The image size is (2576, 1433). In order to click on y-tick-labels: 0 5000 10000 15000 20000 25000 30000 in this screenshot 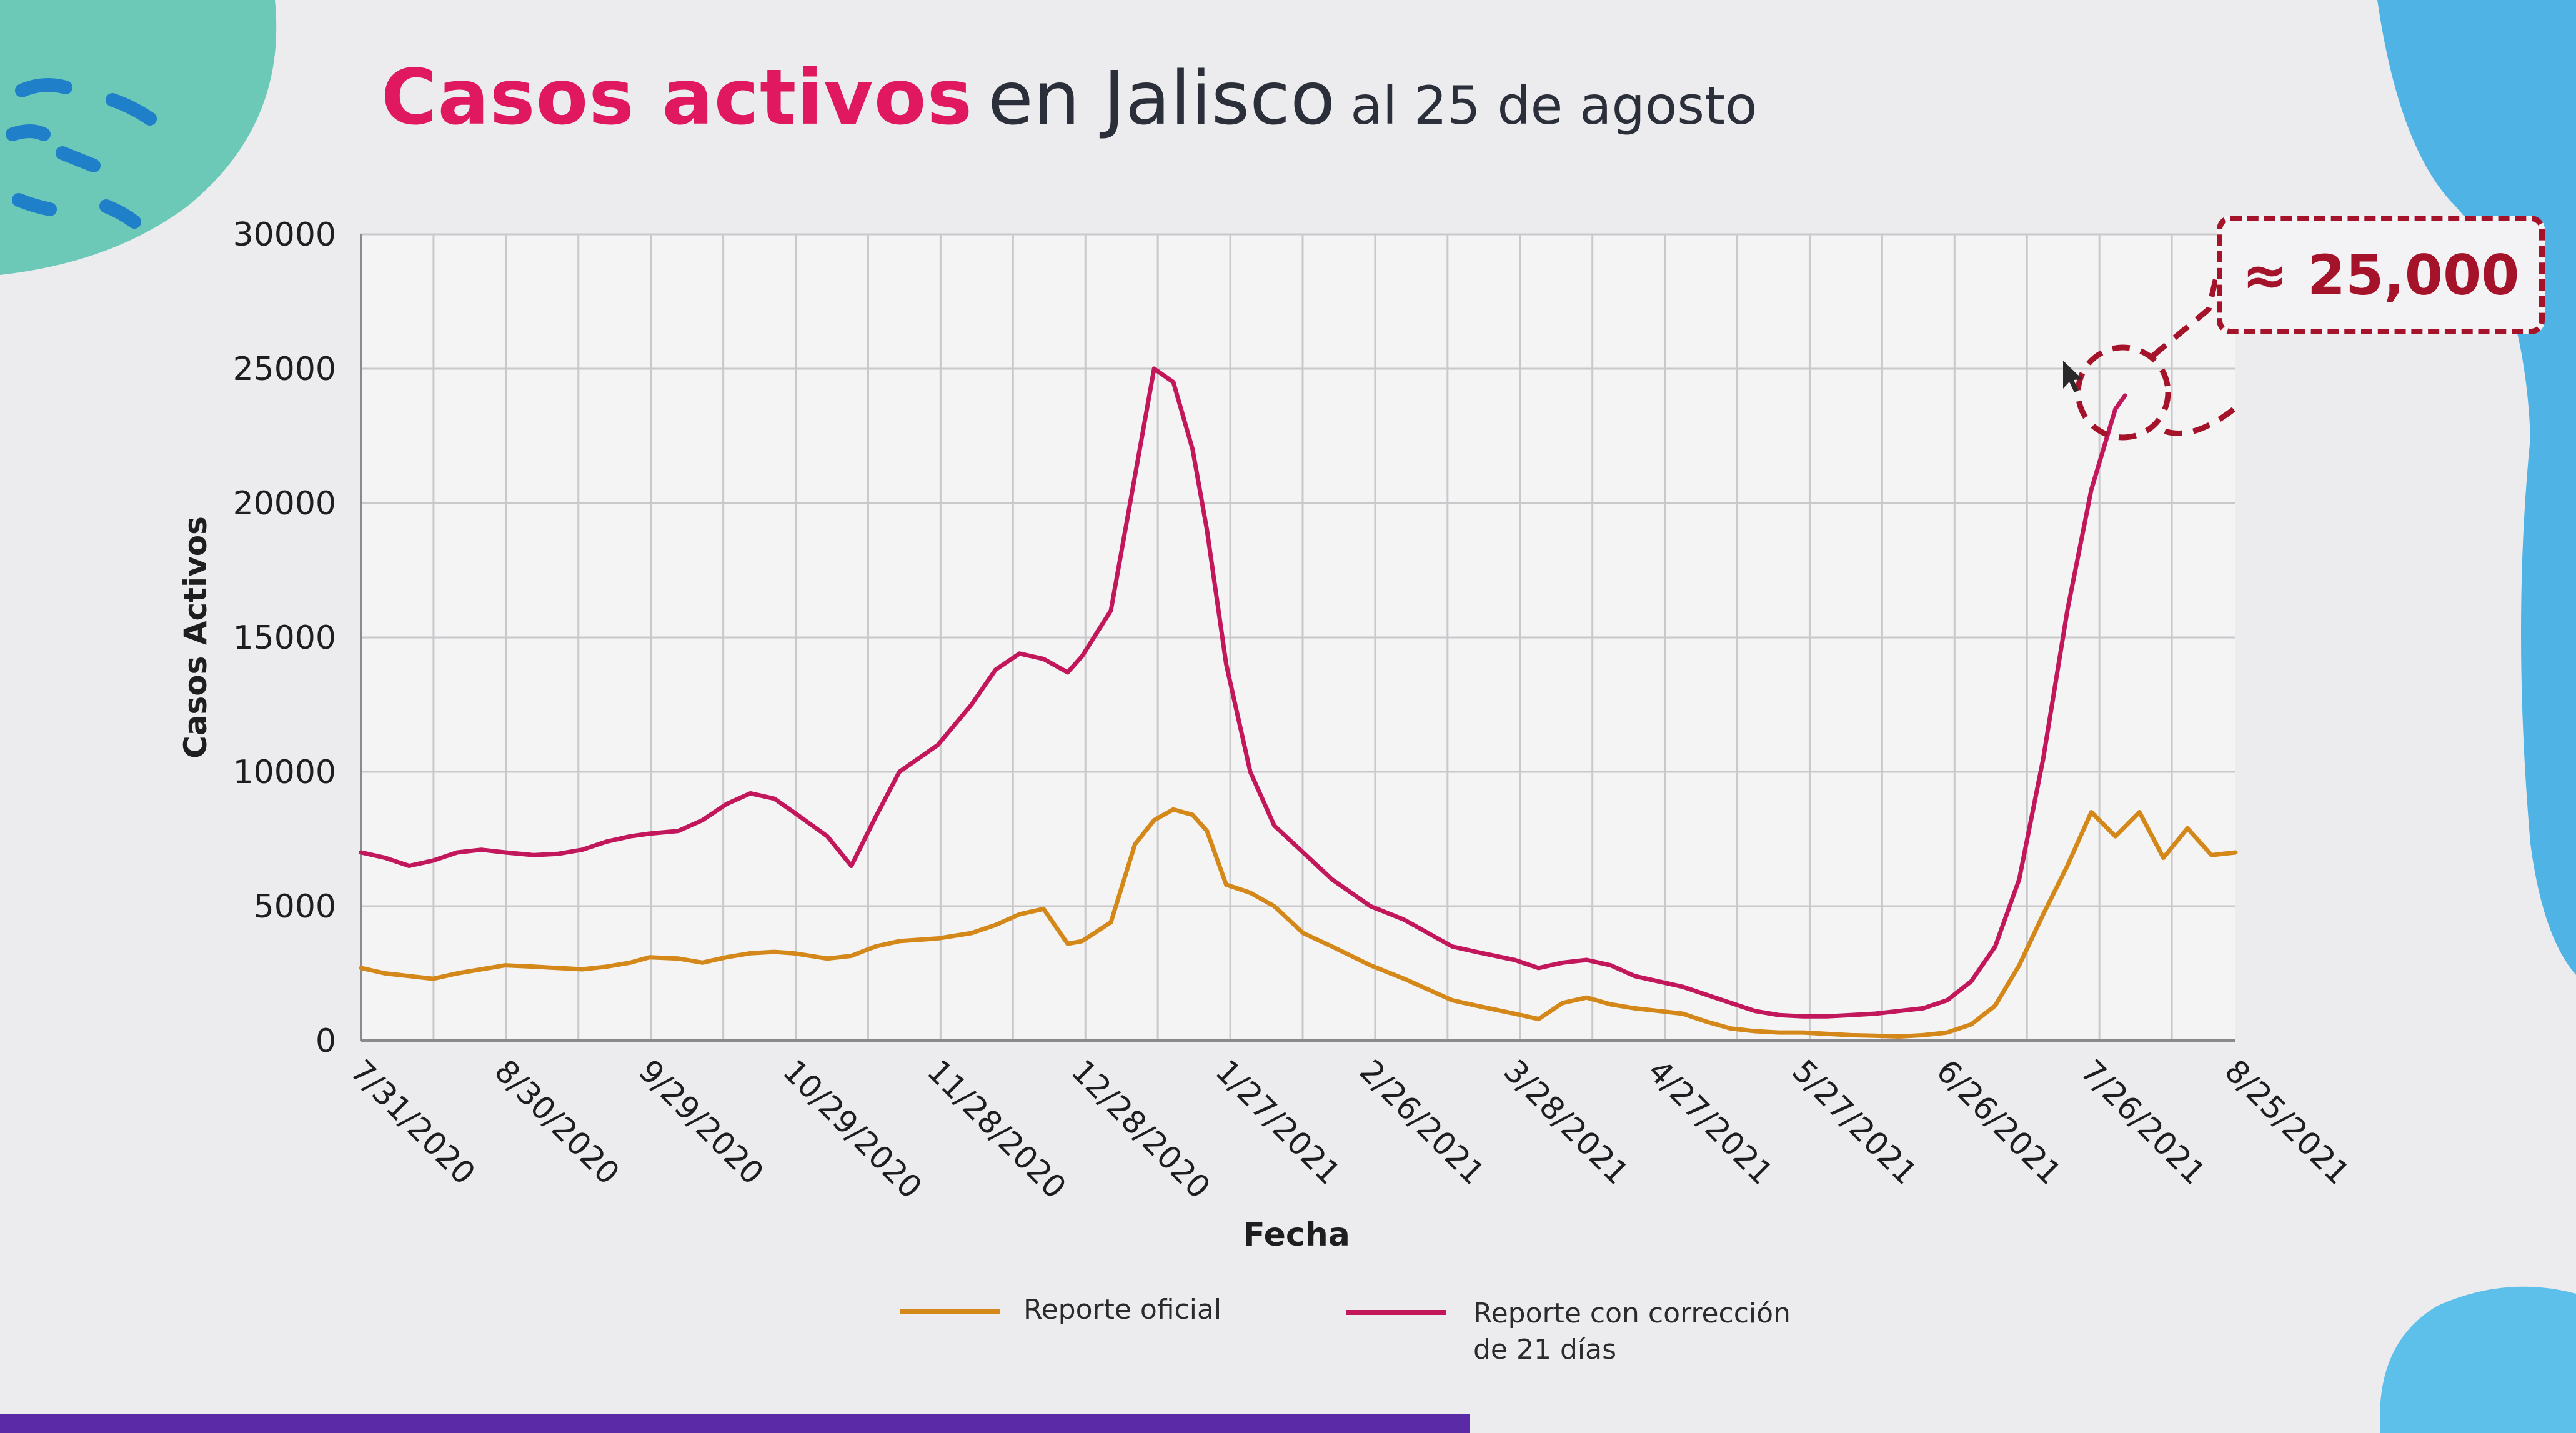, I will do `click(285, 638)`.